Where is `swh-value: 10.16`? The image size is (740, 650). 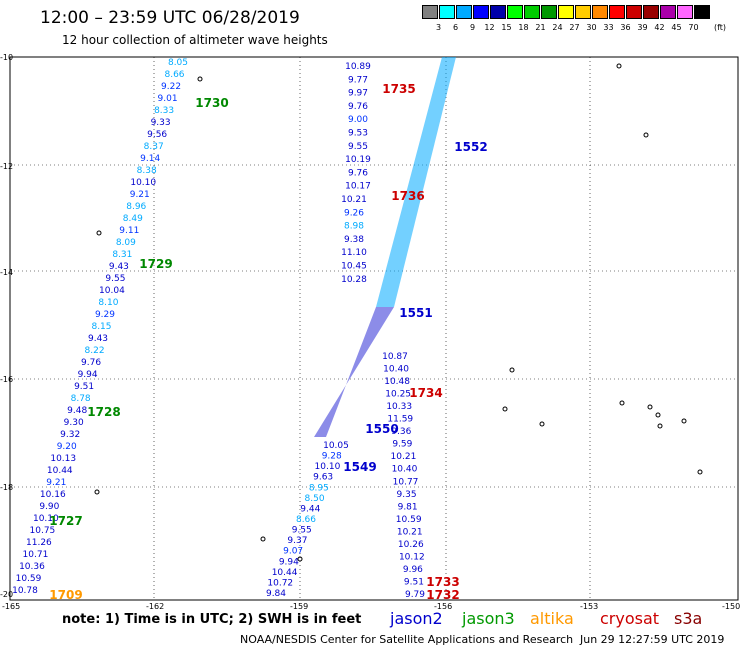
swh-value: 10.16 is located at coordinates (53, 495).